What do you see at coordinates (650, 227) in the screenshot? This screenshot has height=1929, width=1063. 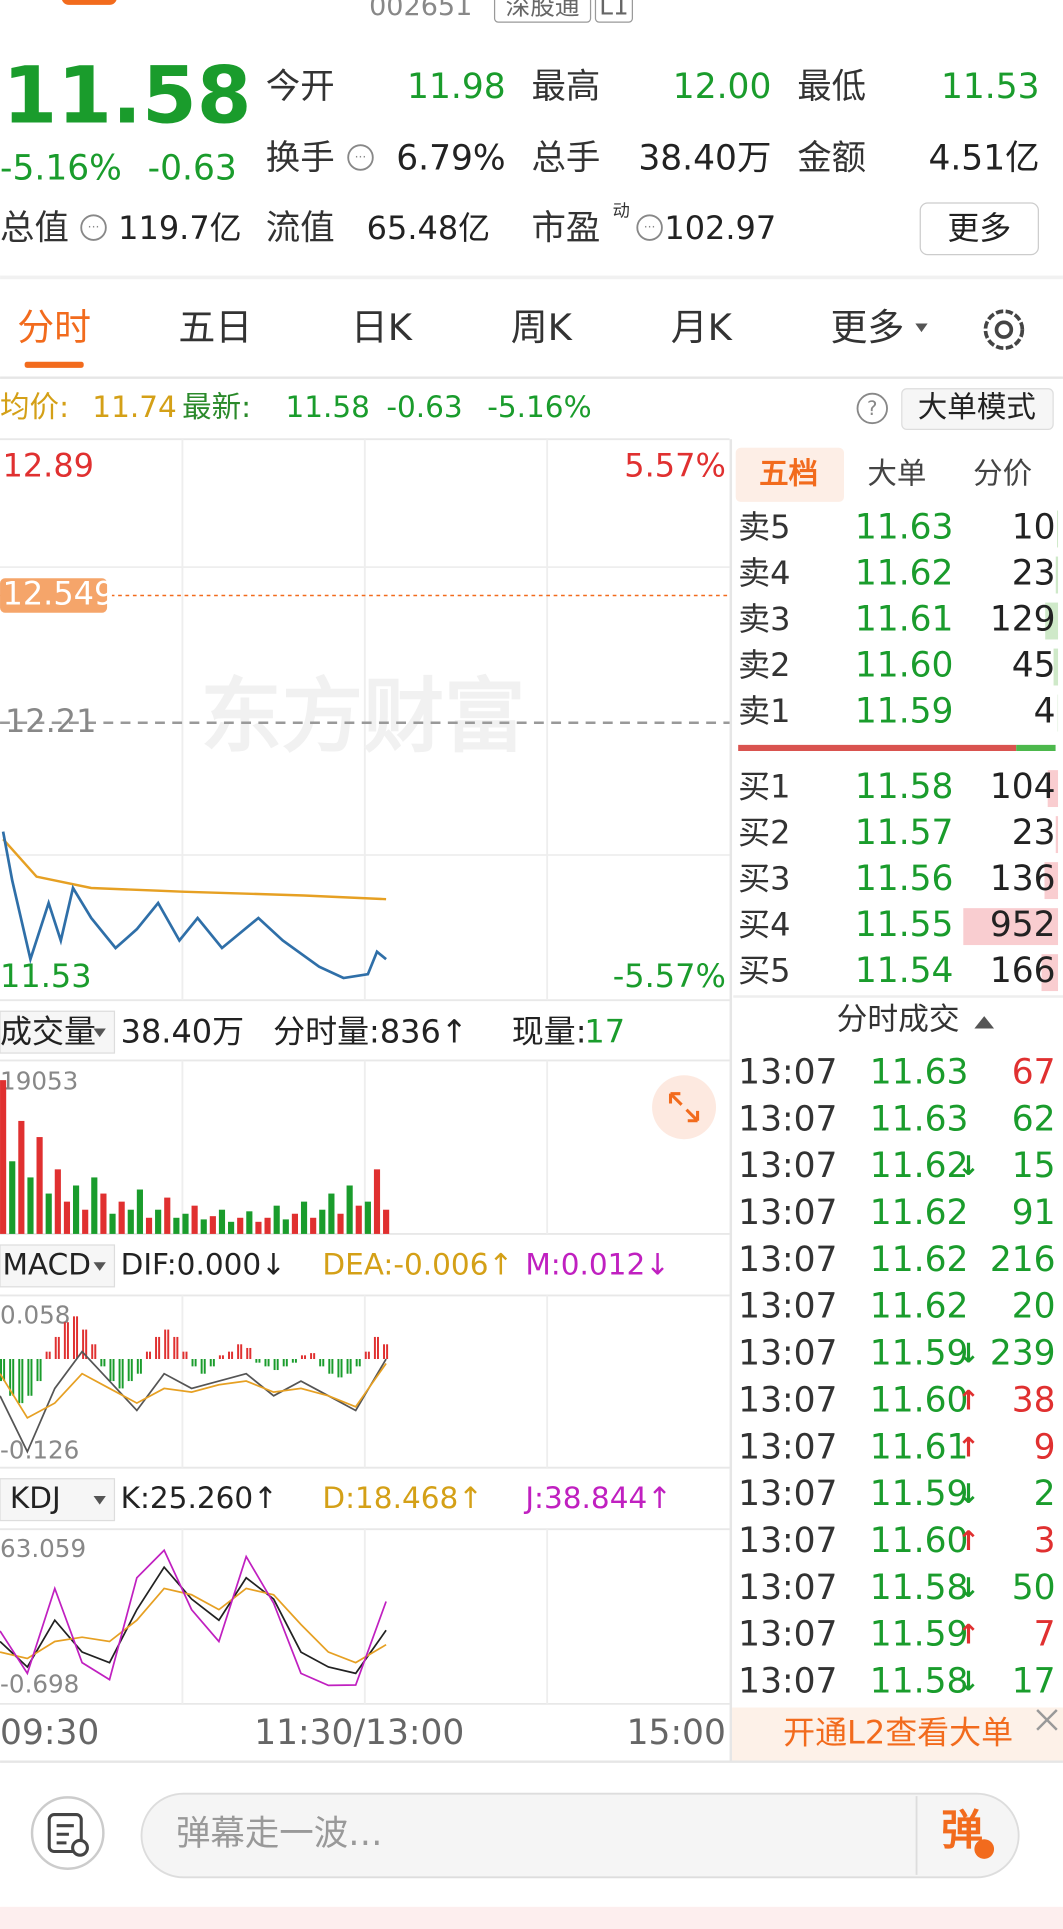 I see `info-dots: ···` at bounding box center [650, 227].